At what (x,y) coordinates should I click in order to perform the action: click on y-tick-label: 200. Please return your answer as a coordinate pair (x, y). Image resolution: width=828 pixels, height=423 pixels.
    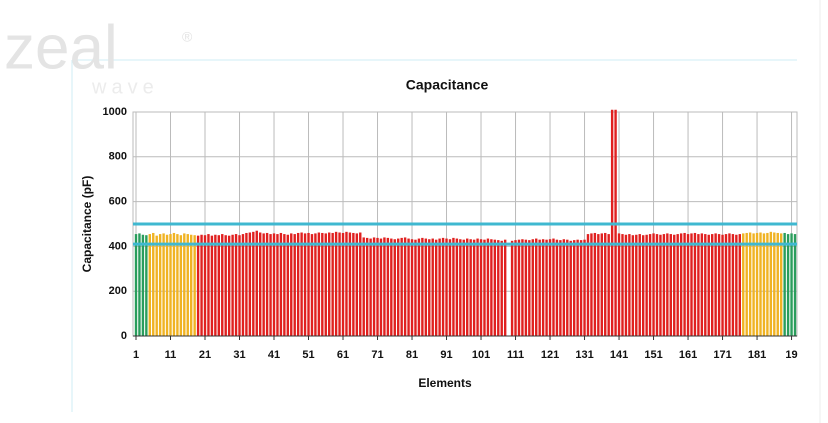
    Looking at the image, I should click on (118, 291).